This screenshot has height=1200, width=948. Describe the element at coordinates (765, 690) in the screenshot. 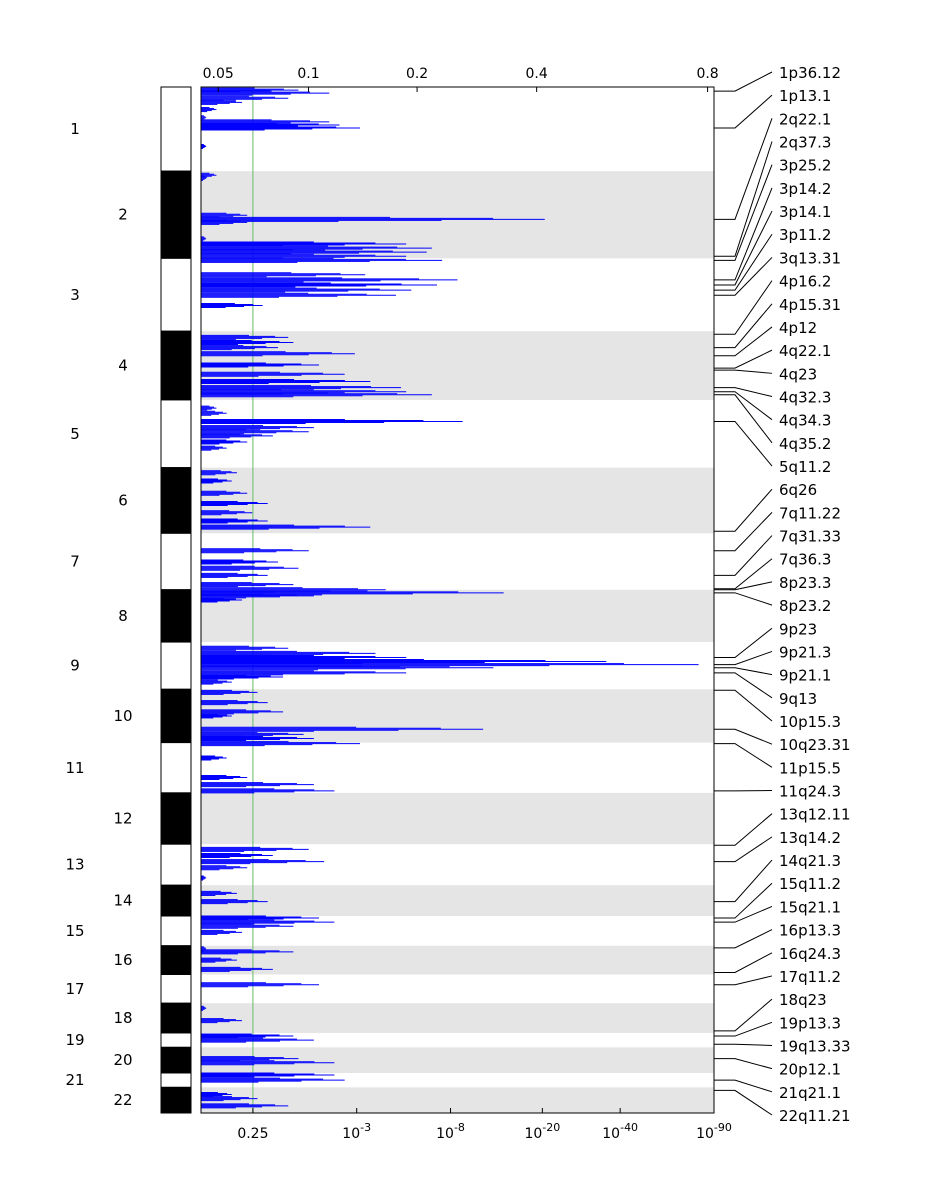

I see `peak-label-27: 9q13` at that location.